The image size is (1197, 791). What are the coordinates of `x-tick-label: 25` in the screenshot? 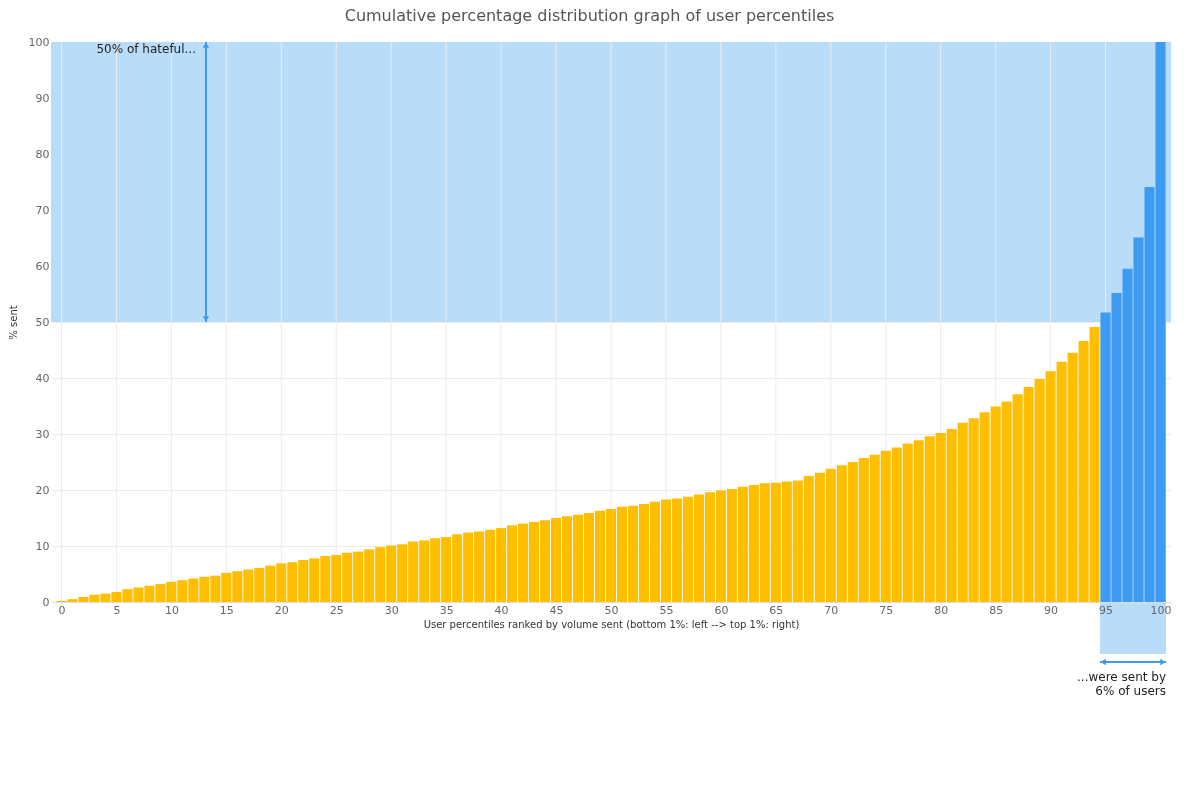 It's located at (336, 610).